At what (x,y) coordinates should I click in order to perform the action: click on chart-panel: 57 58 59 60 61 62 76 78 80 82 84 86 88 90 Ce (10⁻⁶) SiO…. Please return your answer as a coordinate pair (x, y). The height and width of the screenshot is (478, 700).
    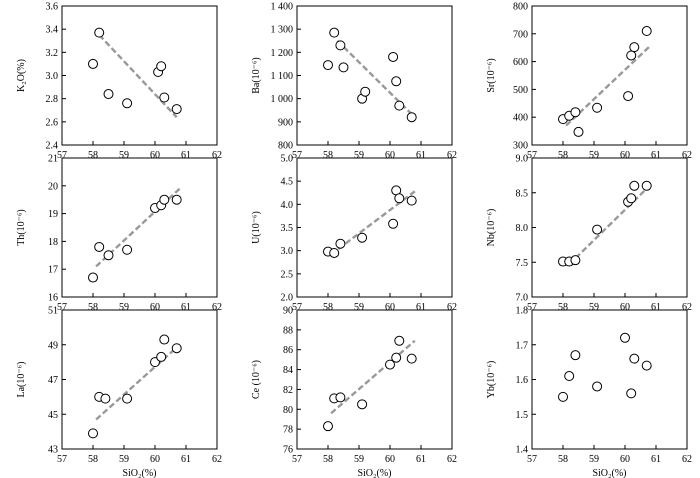
    Looking at the image, I should click on (354, 392).